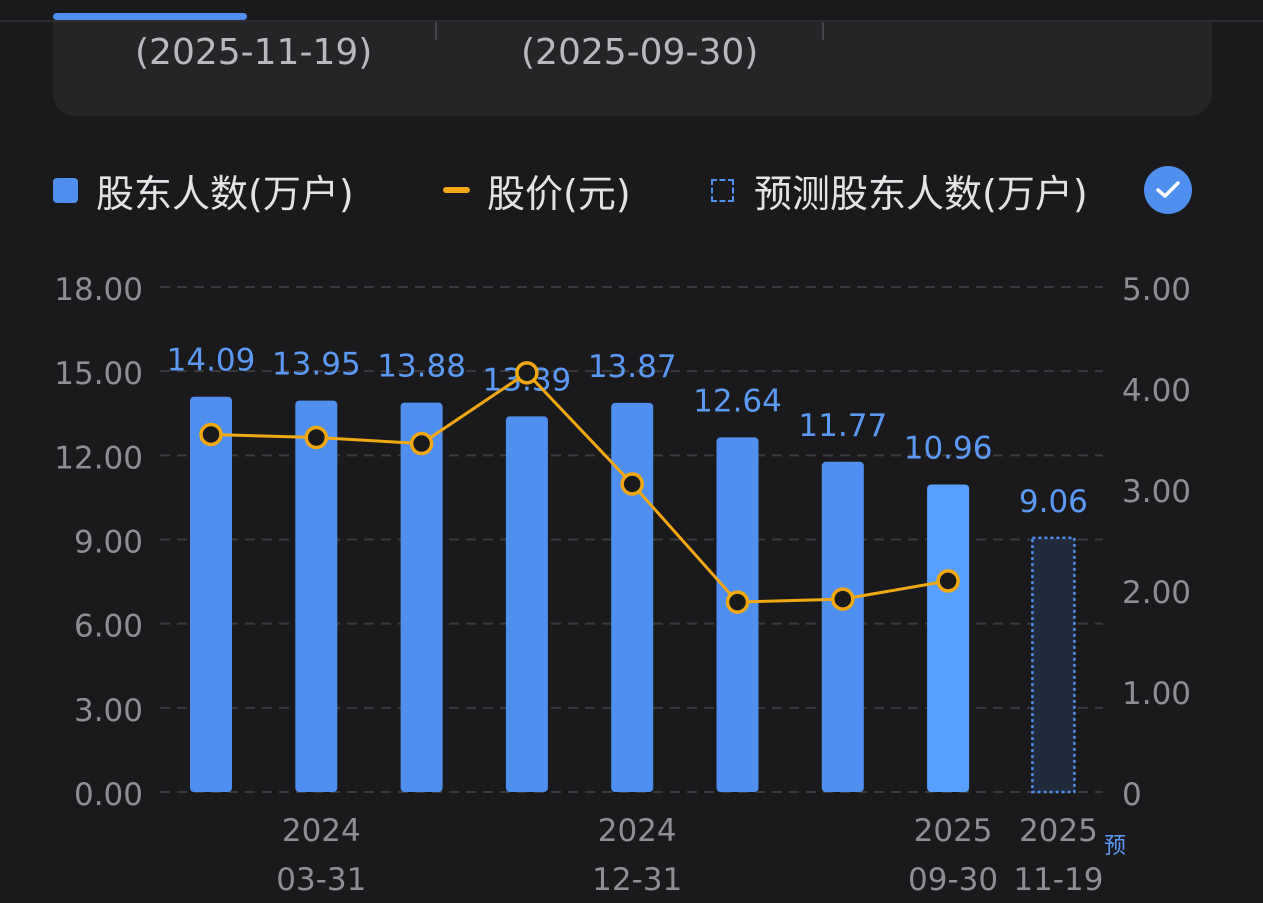 The height and width of the screenshot is (903, 1263). Describe the element at coordinates (1156, 492) in the screenshot. I see `right-axis-tick-label: 3.00` at that location.